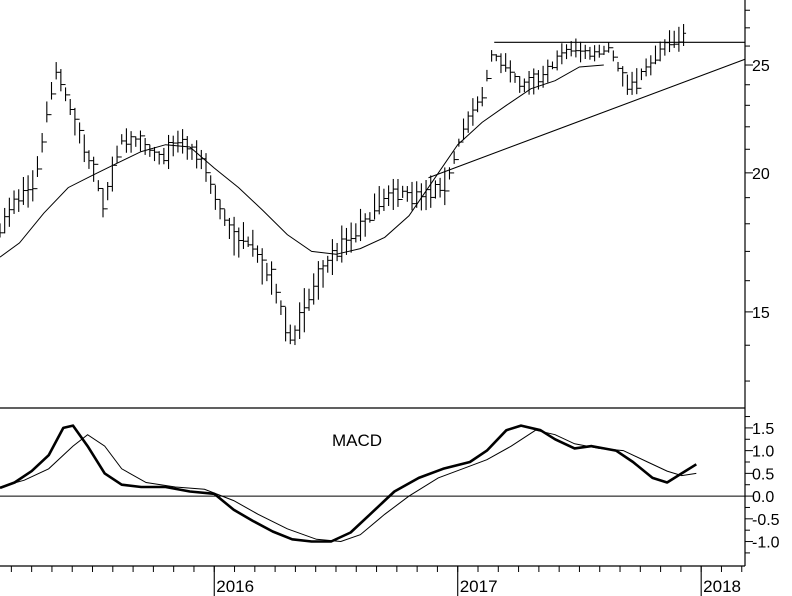 This screenshot has height=596, width=792. Describe the element at coordinates (763, 429) in the screenshot. I see `macd-axis-label: 1.5` at that location.